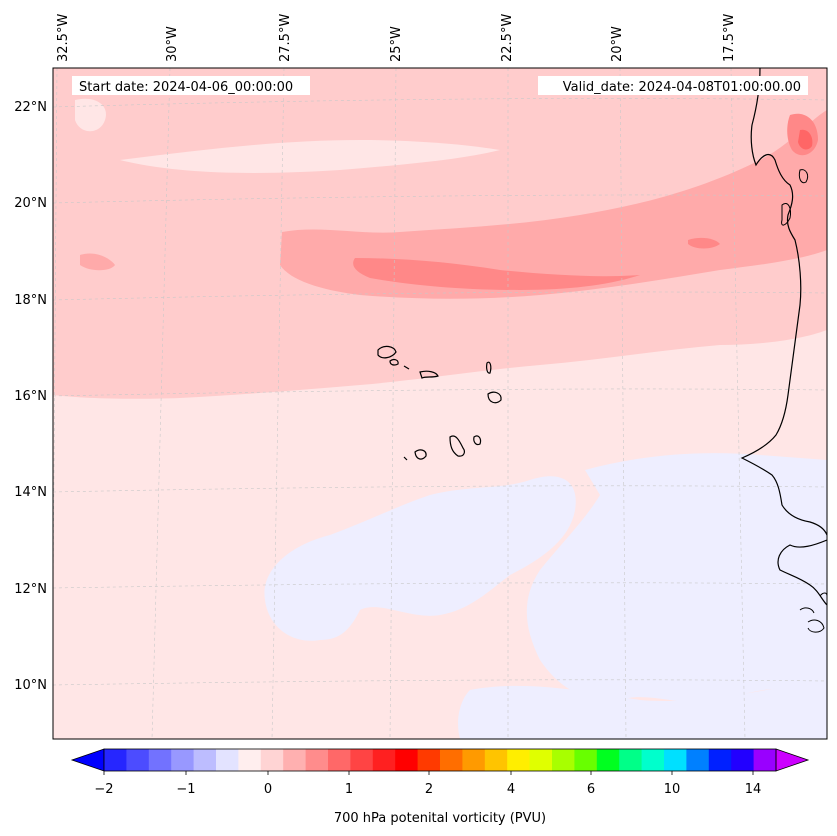  What do you see at coordinates (406, 367) in the screenshot?
I see `island-santa-luzia` at bounding box center [406, 367].